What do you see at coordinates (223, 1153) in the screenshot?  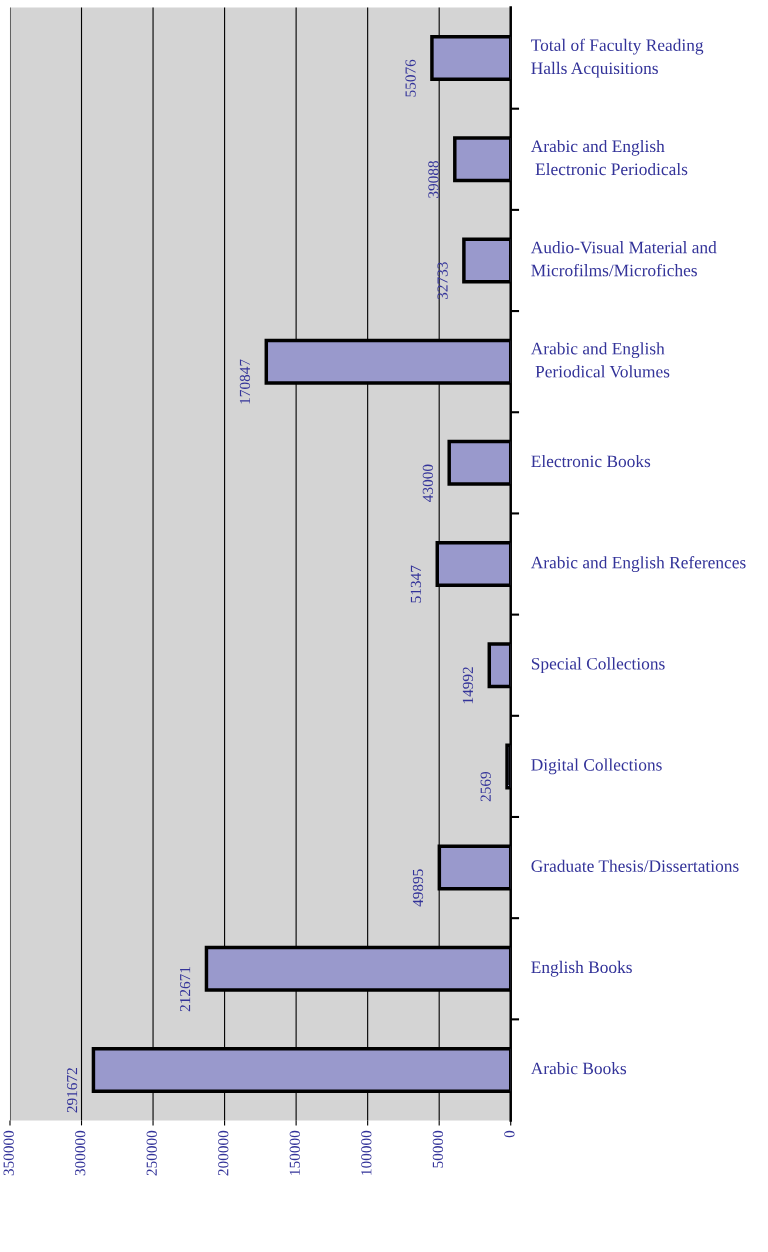 I see `x-tick-label: 200000` at bounding box center [223, 1153].